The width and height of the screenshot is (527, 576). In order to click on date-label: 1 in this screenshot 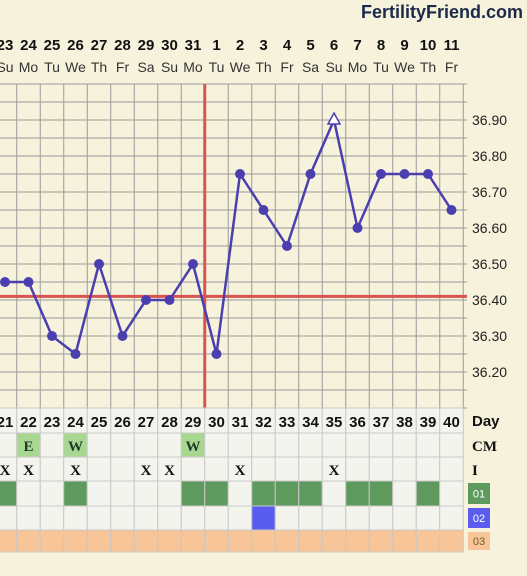, I will do `click(216, 45)`.